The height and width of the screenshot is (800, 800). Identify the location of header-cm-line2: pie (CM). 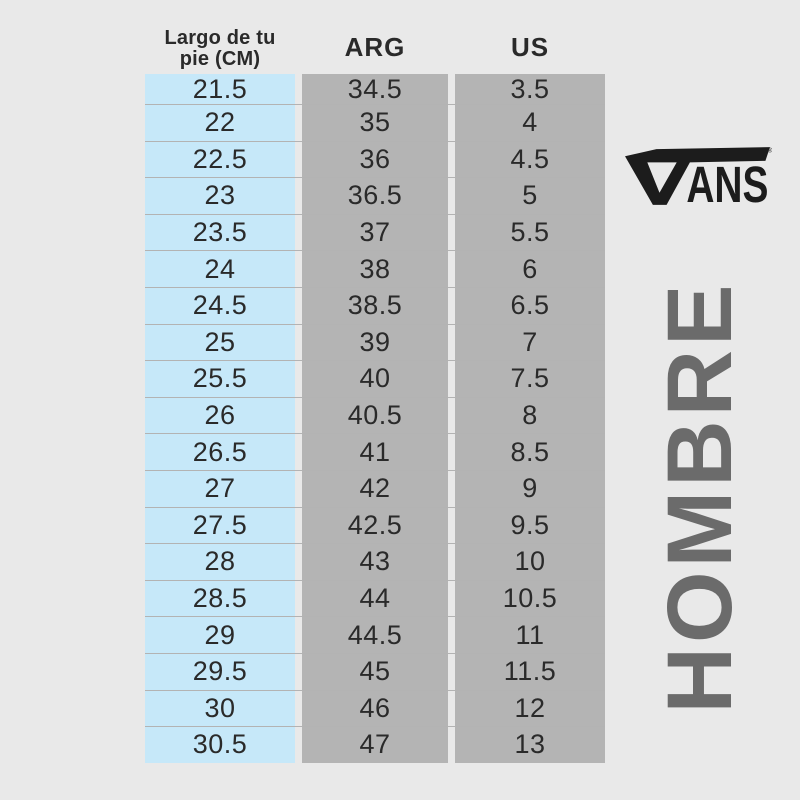
(220, 59).